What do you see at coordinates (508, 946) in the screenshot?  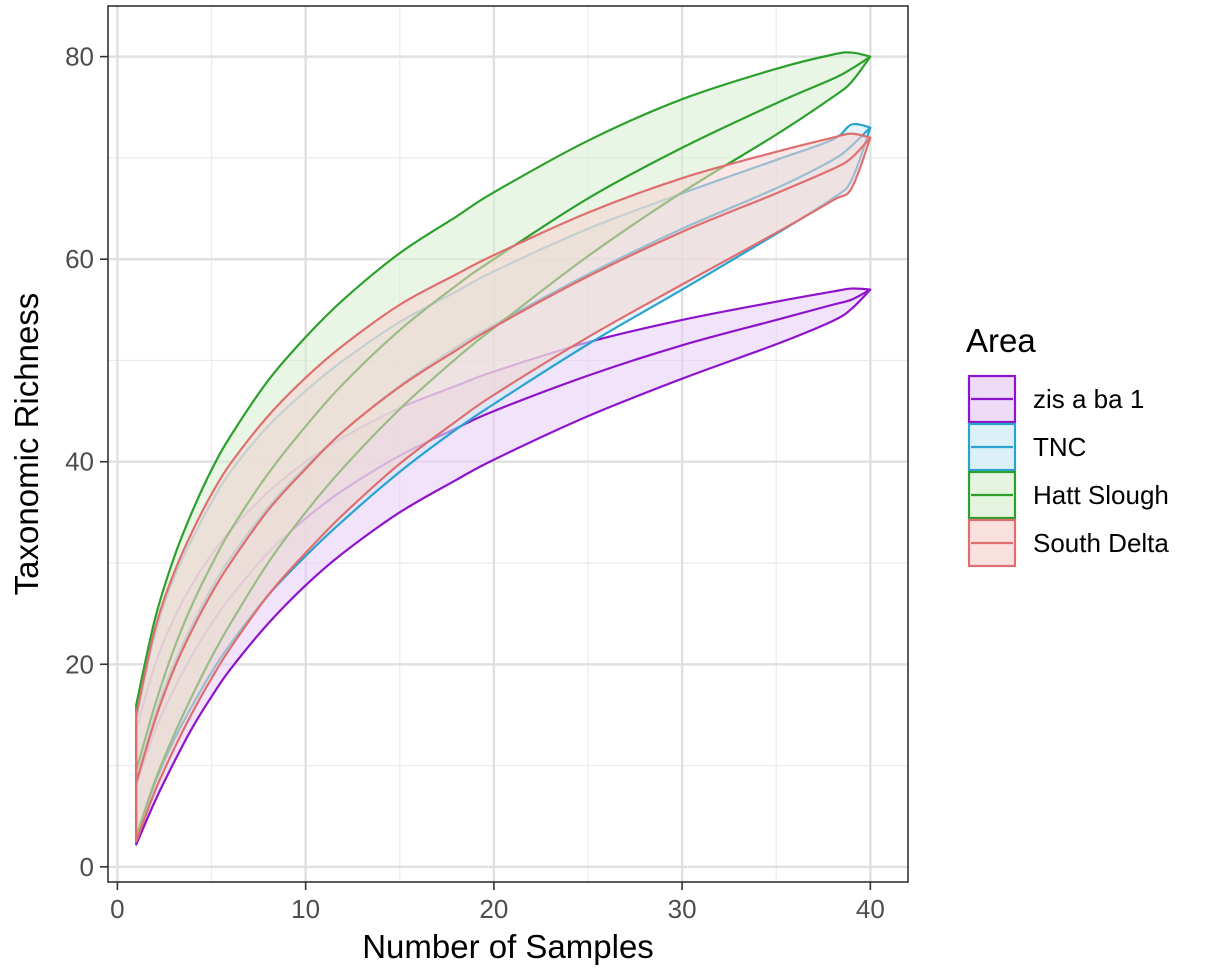 I see `x-axis-title: Number of Samples` at bounding box center [508, 946].